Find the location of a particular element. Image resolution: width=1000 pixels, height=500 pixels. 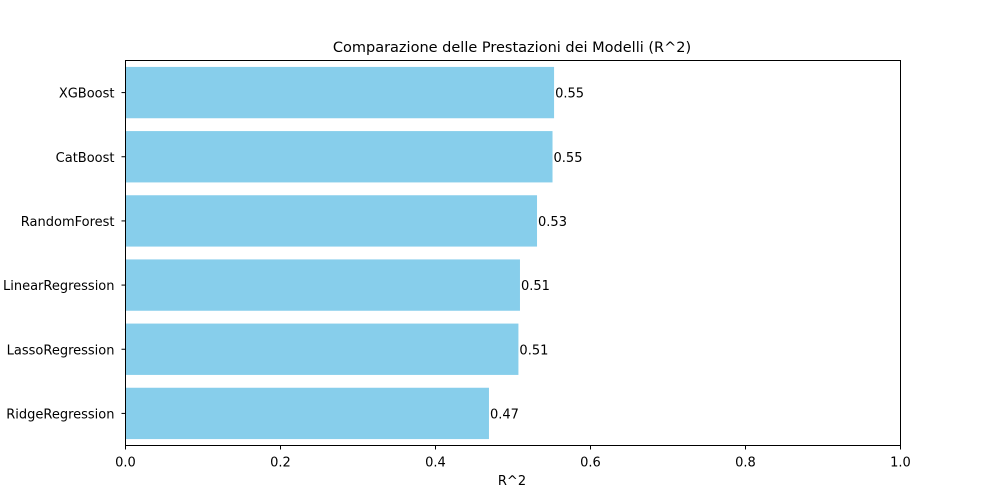

data-label-linearregression: 0.51 is located at coordinates (535, 286).